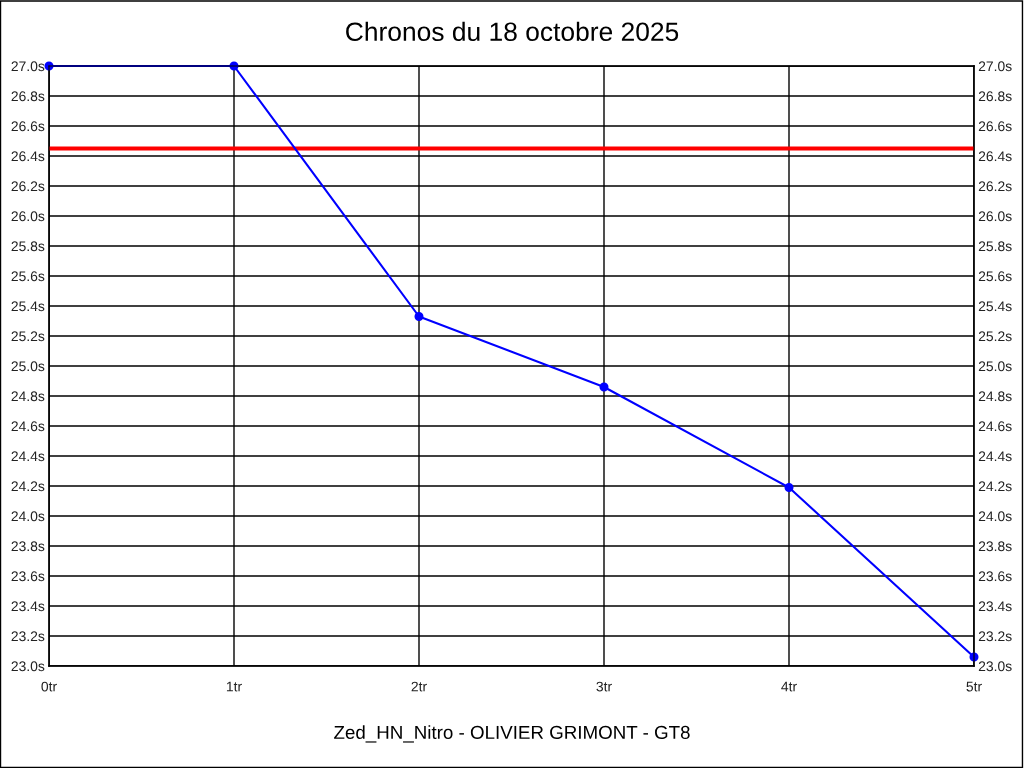 The height and width of the screenshot is (768, 1024). Describe the element at coordinates (995, 456) in the screenshot. I see `y2-tick-label: 24.4s` at that location.